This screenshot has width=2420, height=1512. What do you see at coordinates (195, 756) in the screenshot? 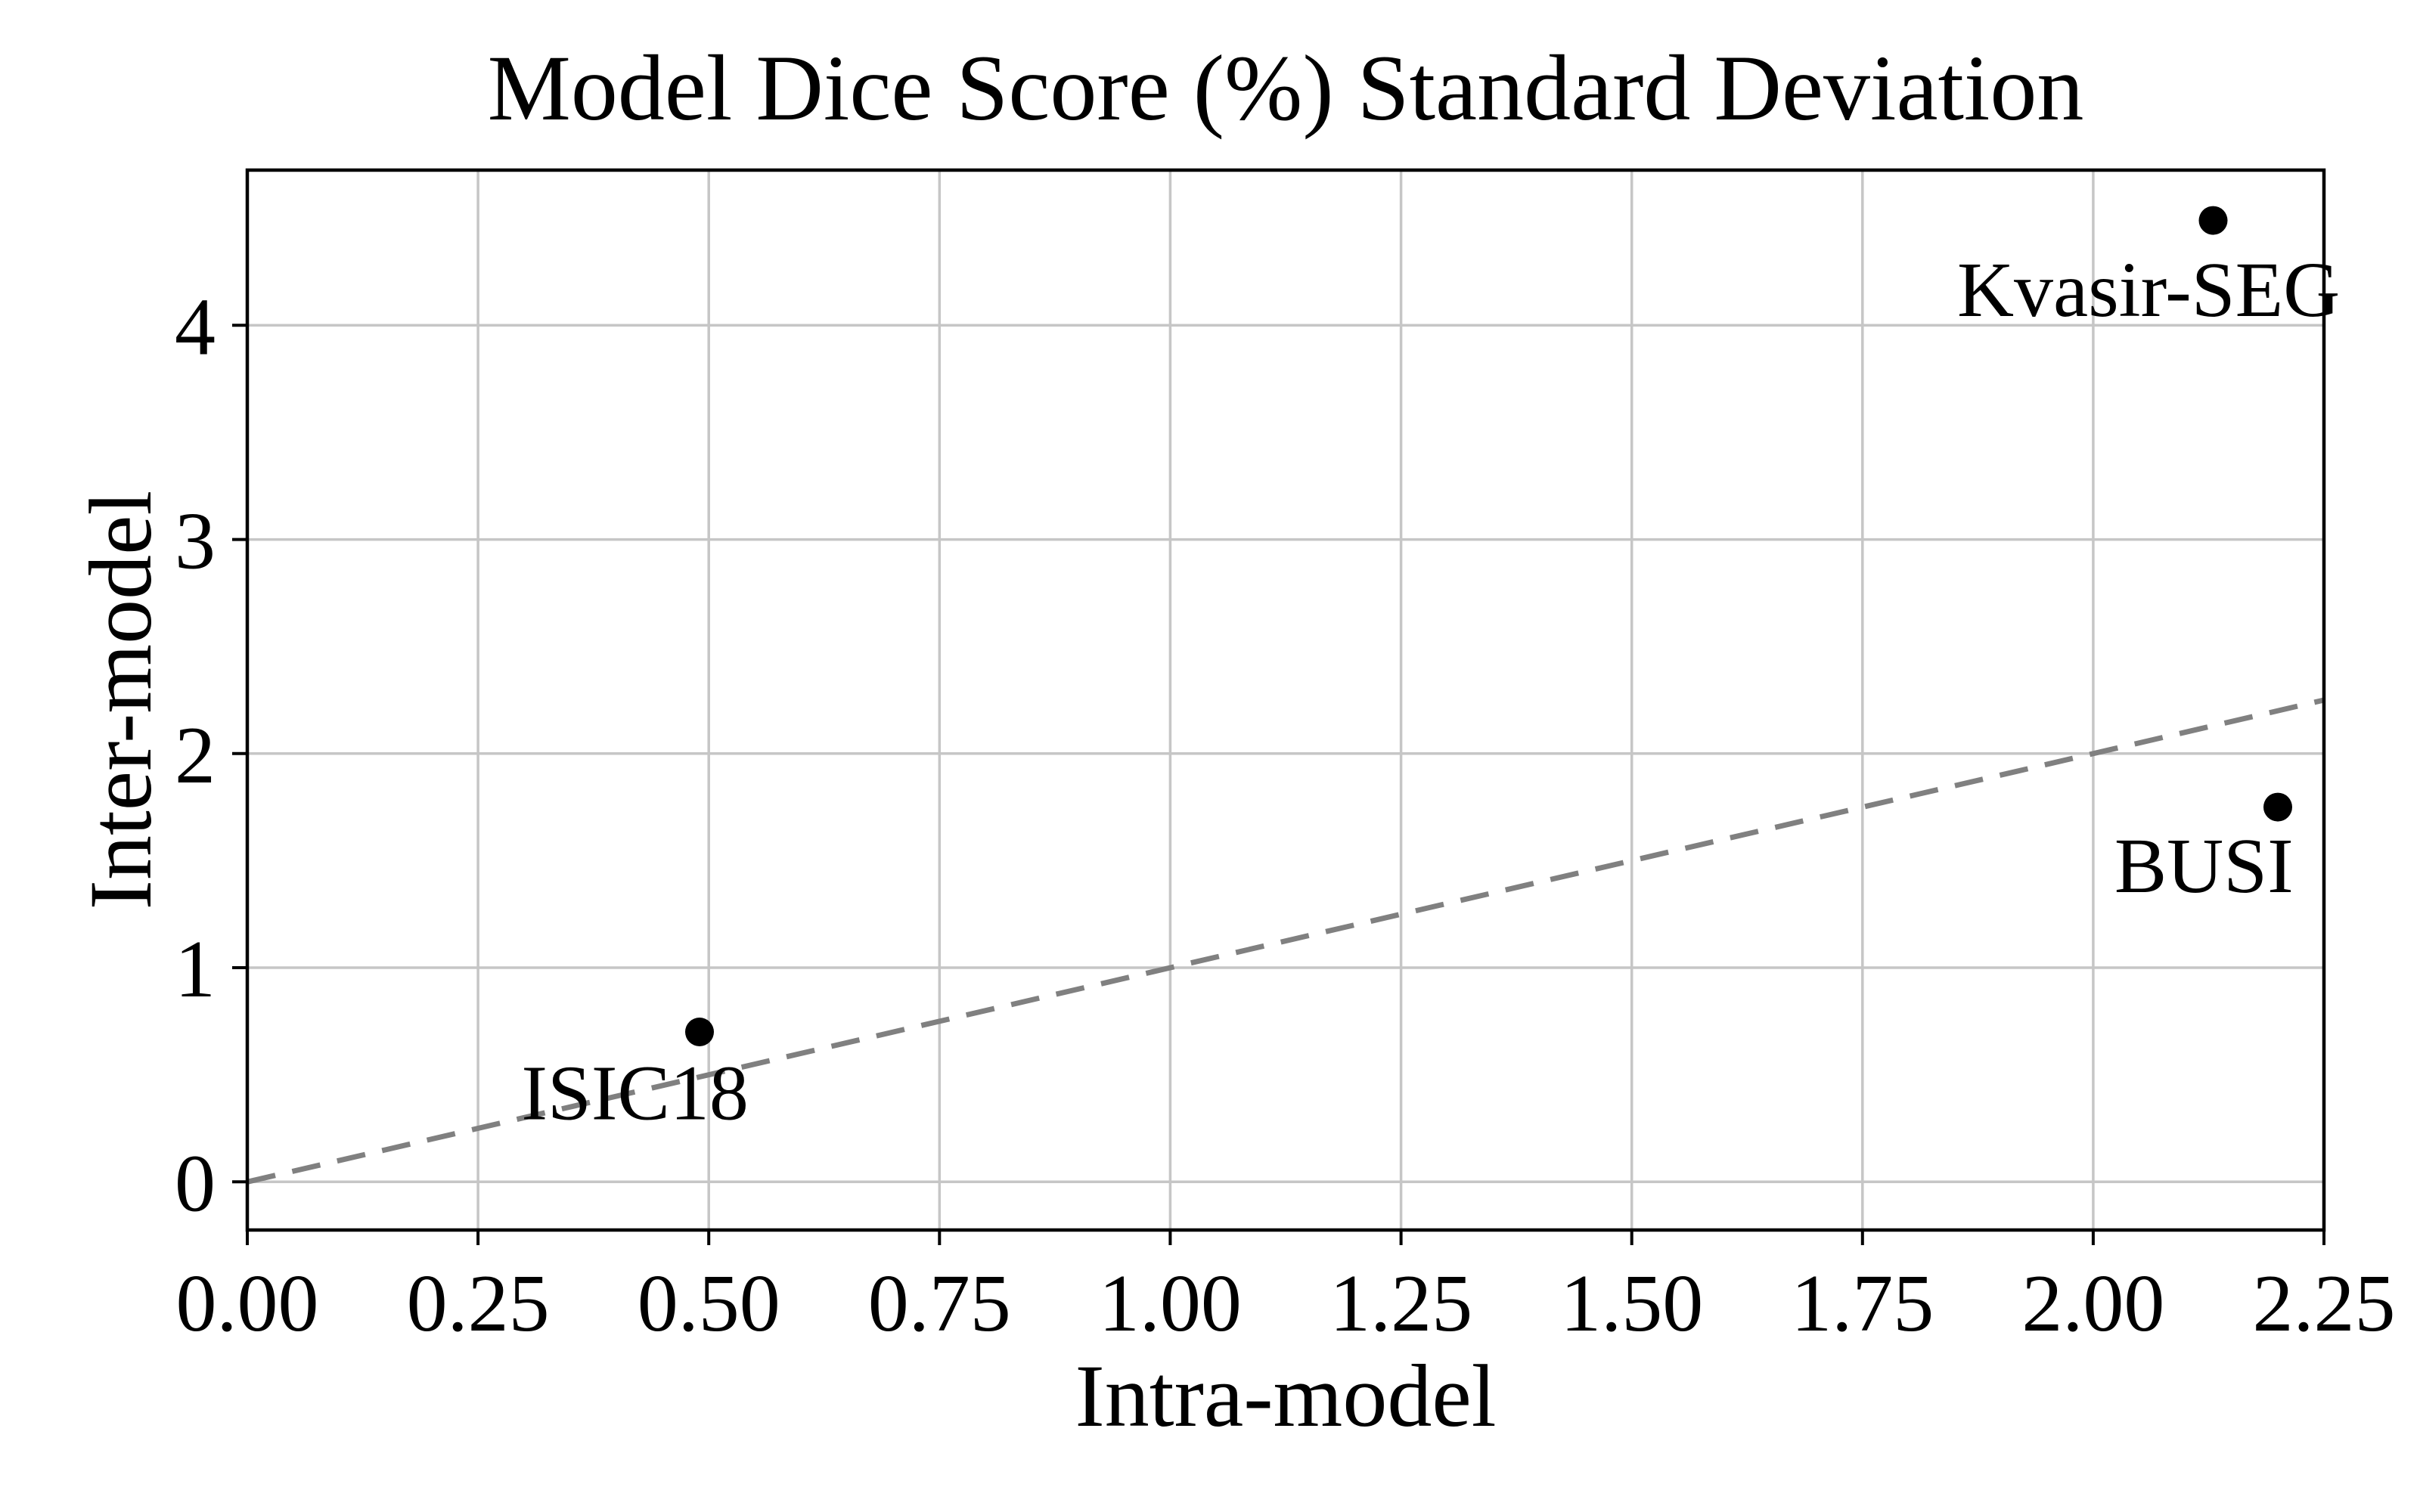
I see `y-tick-label: 2` at bounding box center [195, 756].